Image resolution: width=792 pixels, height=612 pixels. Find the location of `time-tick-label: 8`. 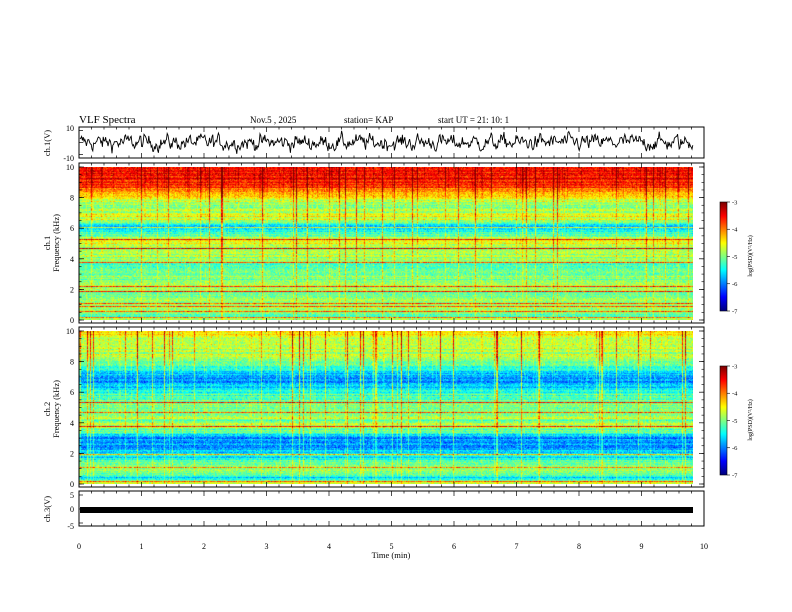

time-tick-label: 8 is located at coordinates (579, 546).